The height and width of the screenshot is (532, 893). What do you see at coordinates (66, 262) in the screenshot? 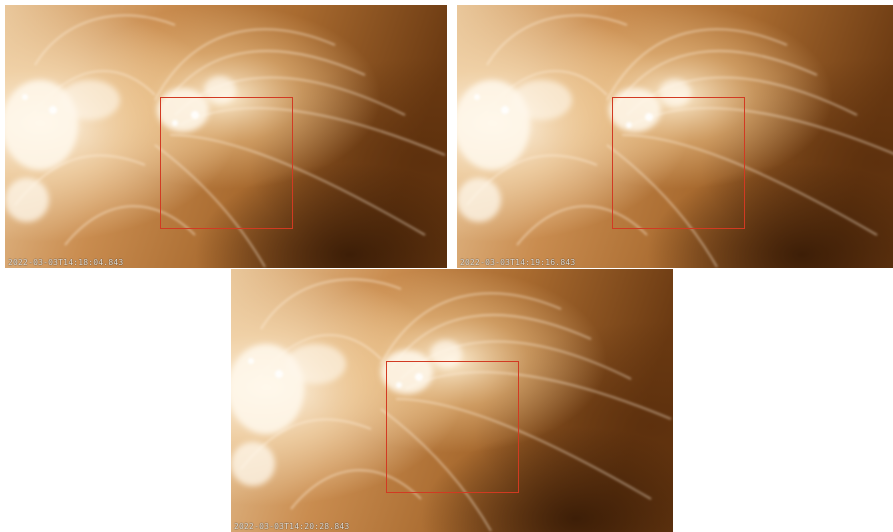
I see `timestamp-label: 2022-03-03T14:18:04.843` at bounding box center [66, 262].